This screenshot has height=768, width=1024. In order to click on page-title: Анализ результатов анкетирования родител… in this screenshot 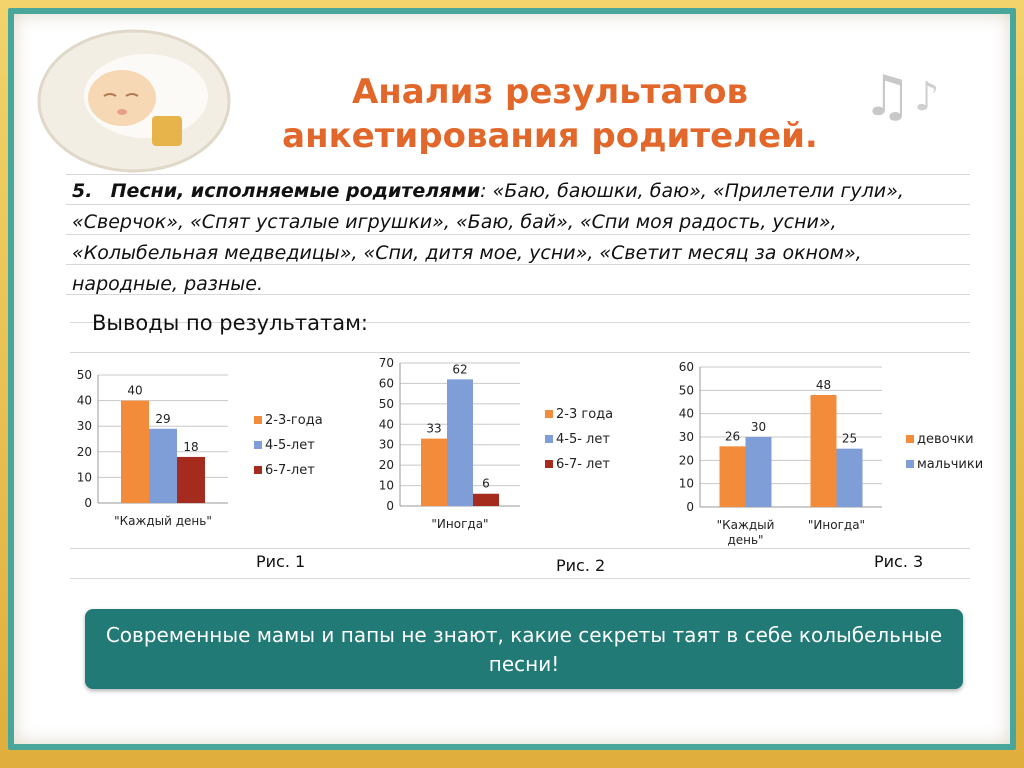, I will do `click(550, 114)`.